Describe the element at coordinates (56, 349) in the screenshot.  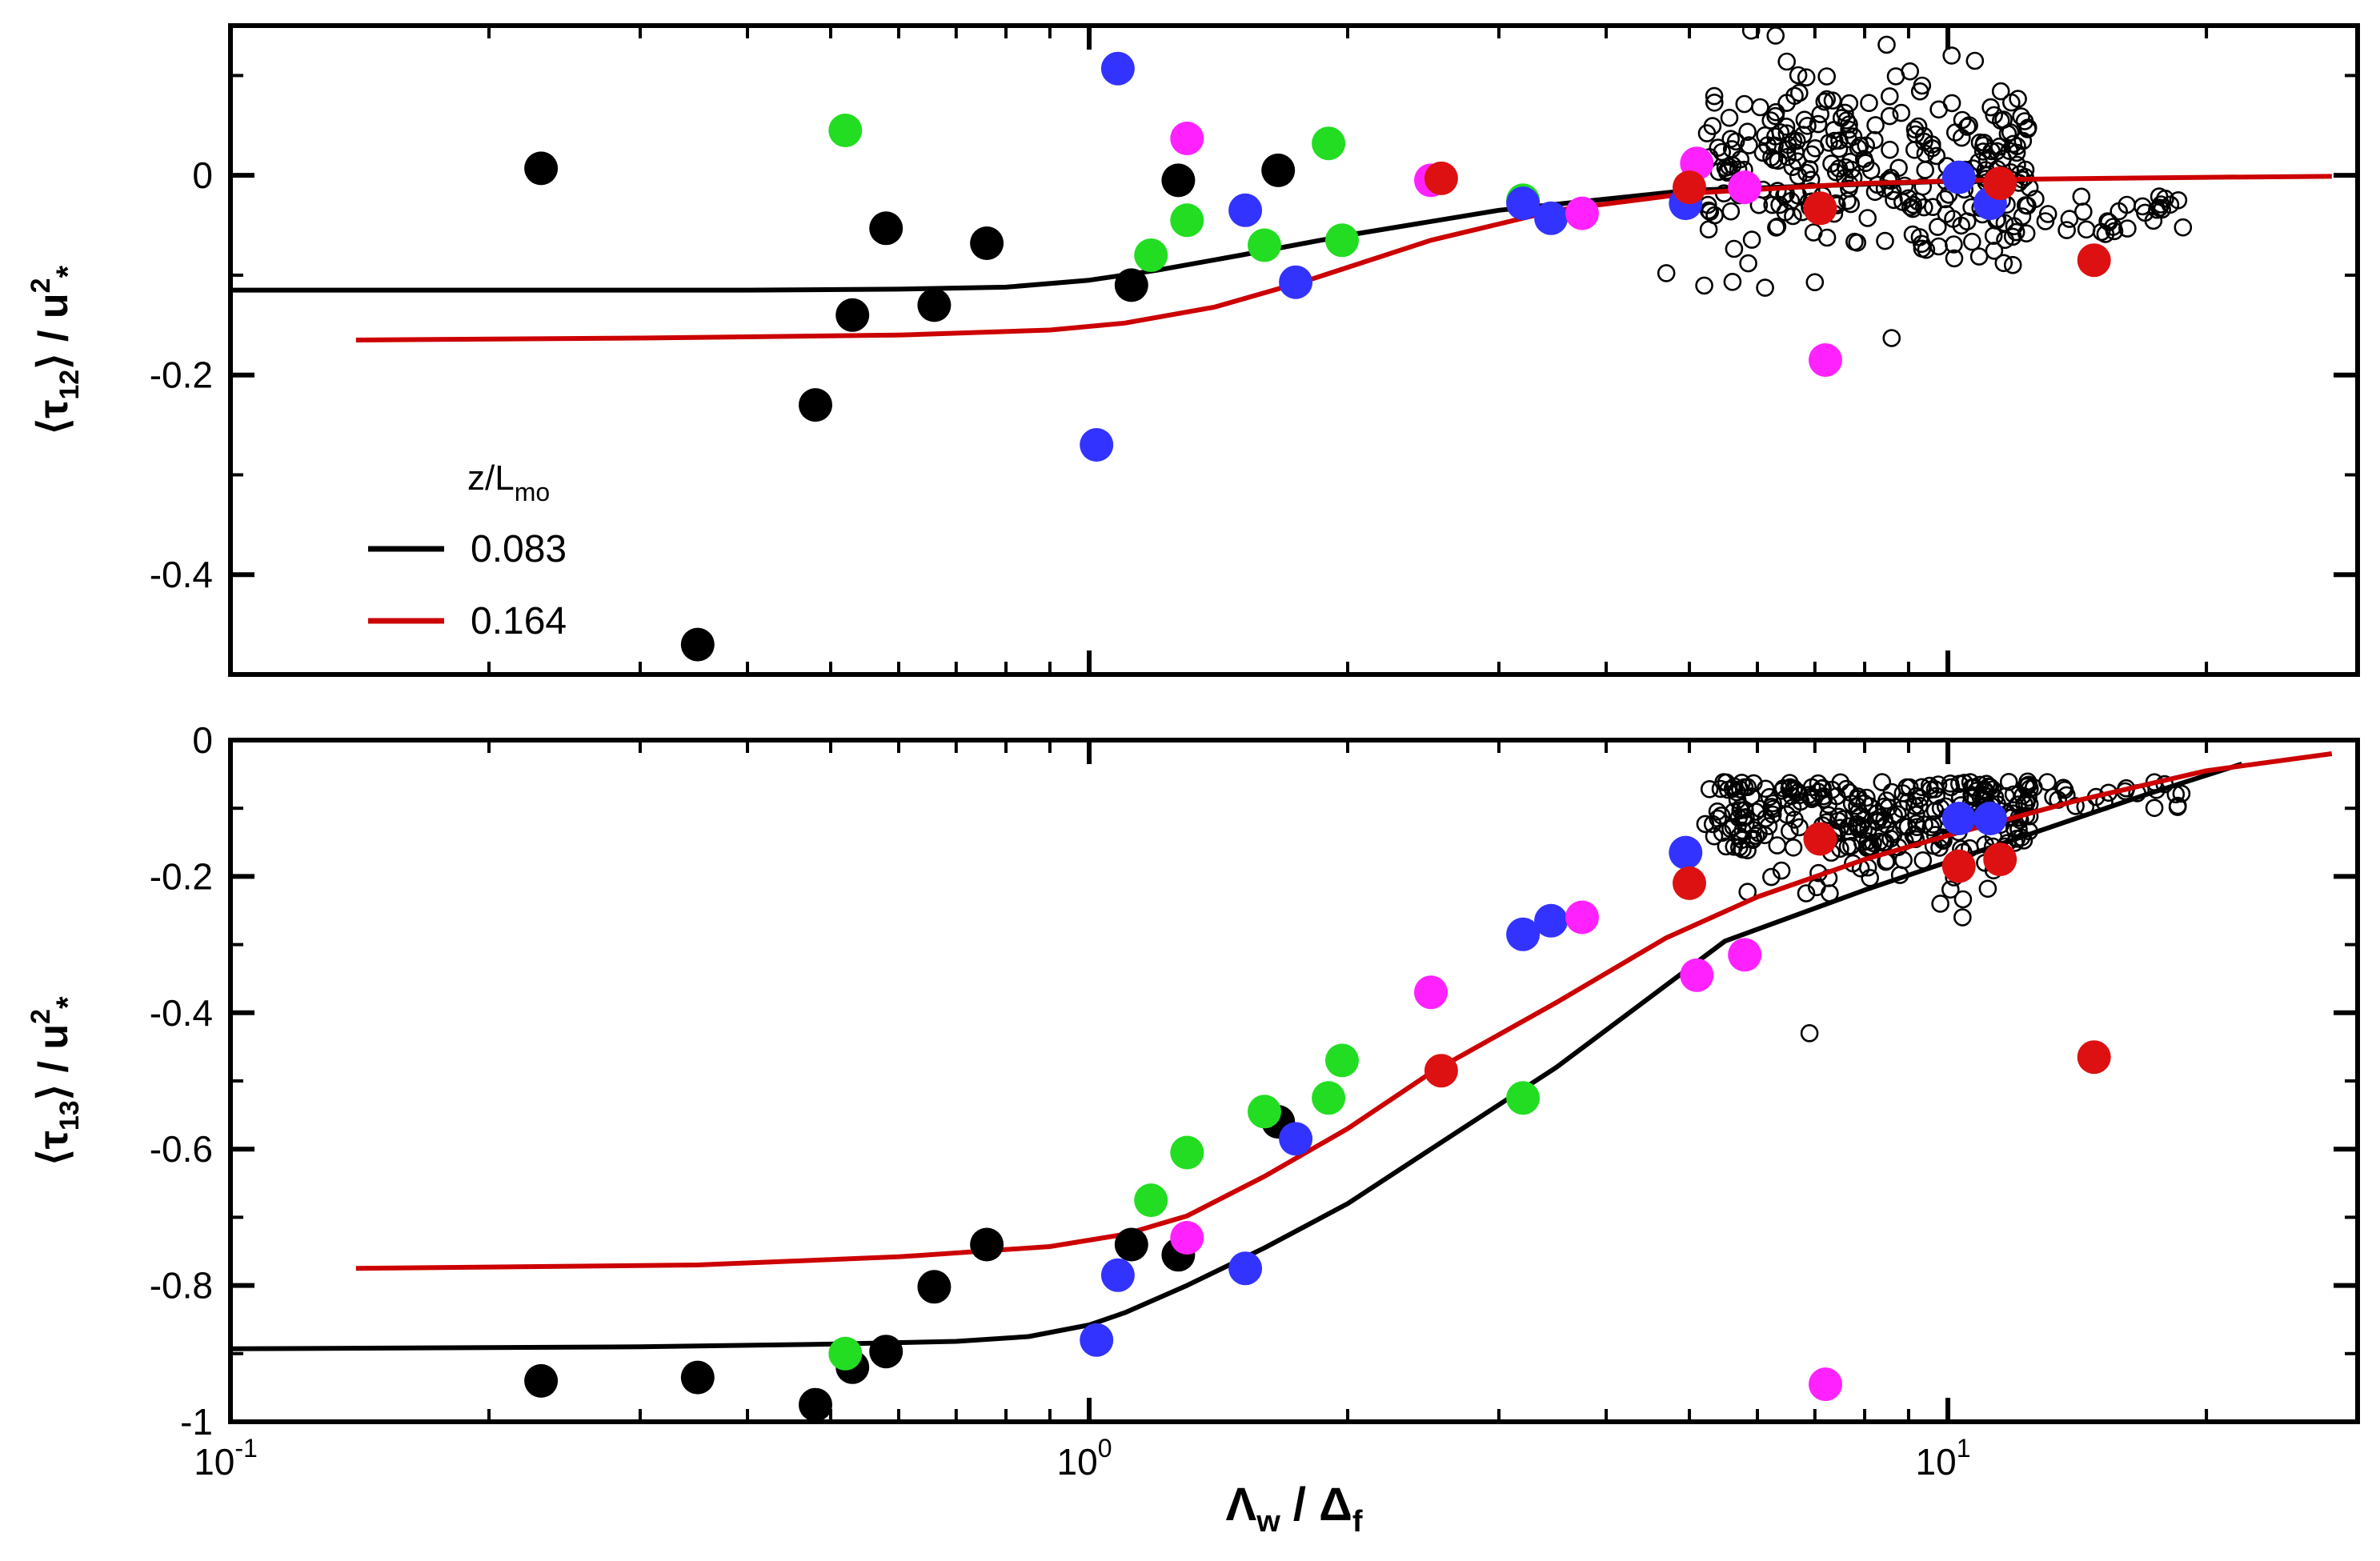
I see `y-axis-title: ⟨τ12⟩ / u2*` at that location.